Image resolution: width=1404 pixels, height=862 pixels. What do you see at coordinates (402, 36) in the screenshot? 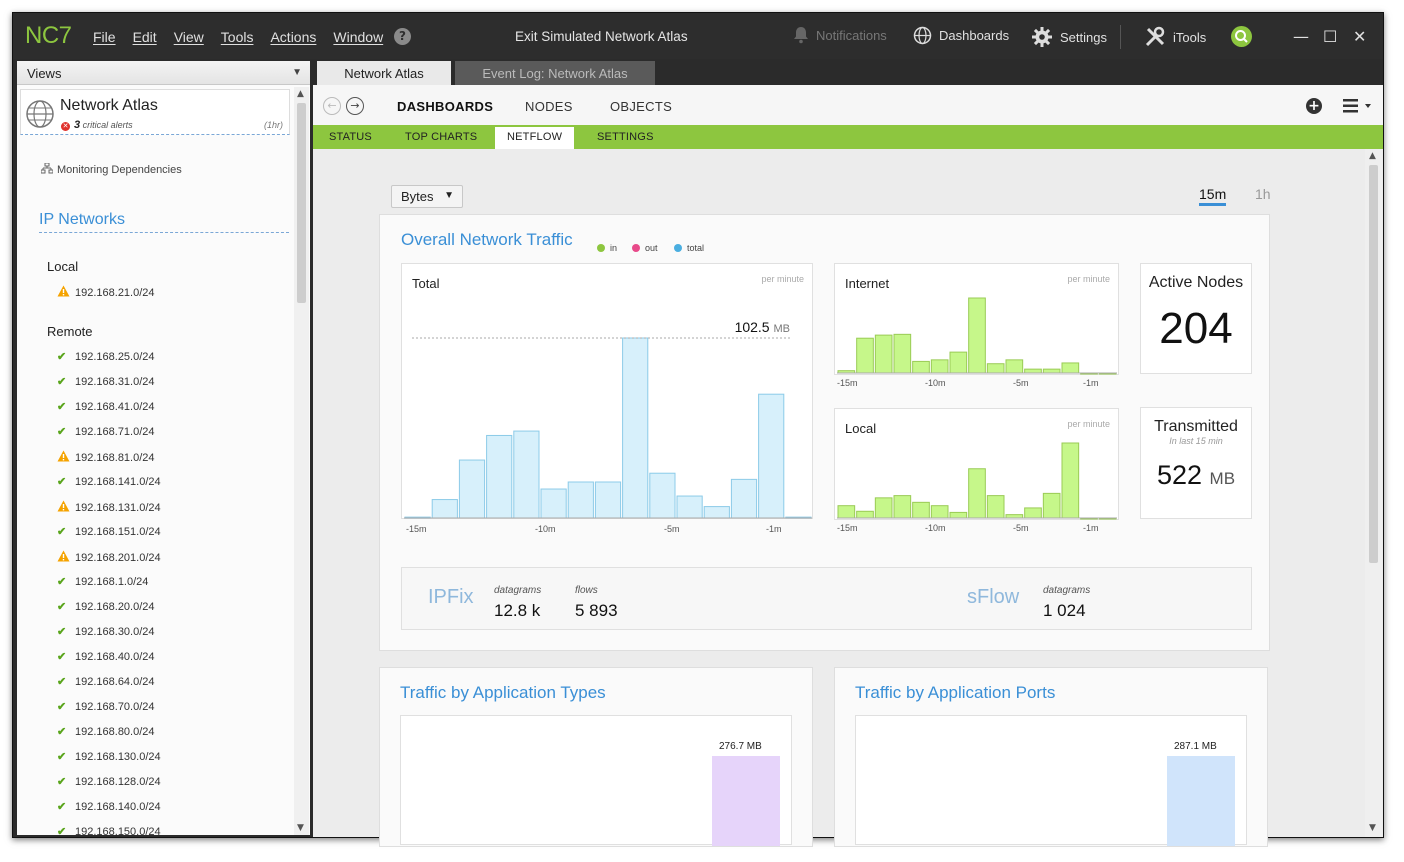
I see `help-icon: ?` at bounding box center [402, 36].